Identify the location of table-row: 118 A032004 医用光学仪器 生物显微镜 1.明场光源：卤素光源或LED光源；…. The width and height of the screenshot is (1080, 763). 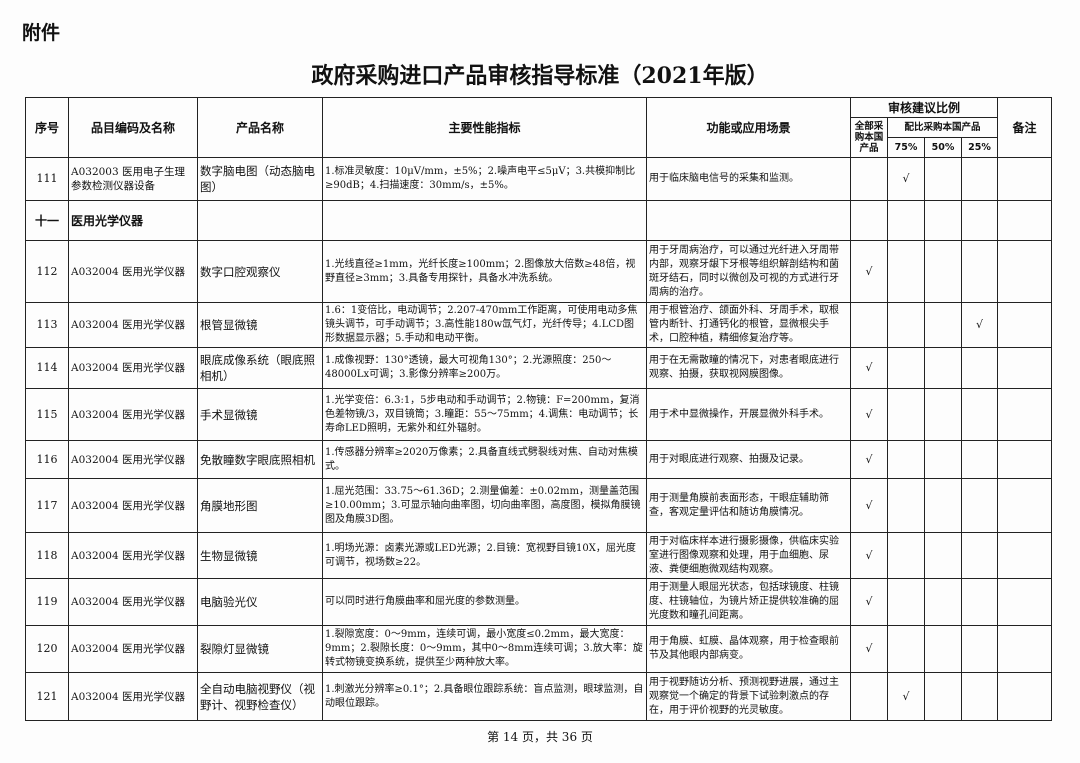
(539, 555).